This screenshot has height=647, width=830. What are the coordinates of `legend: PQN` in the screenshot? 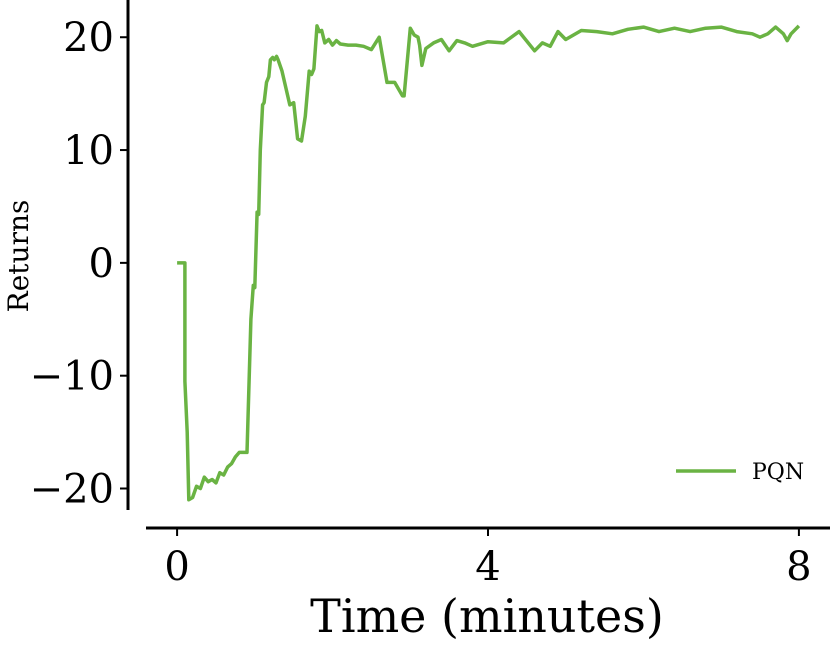 It's located at (740, 472).